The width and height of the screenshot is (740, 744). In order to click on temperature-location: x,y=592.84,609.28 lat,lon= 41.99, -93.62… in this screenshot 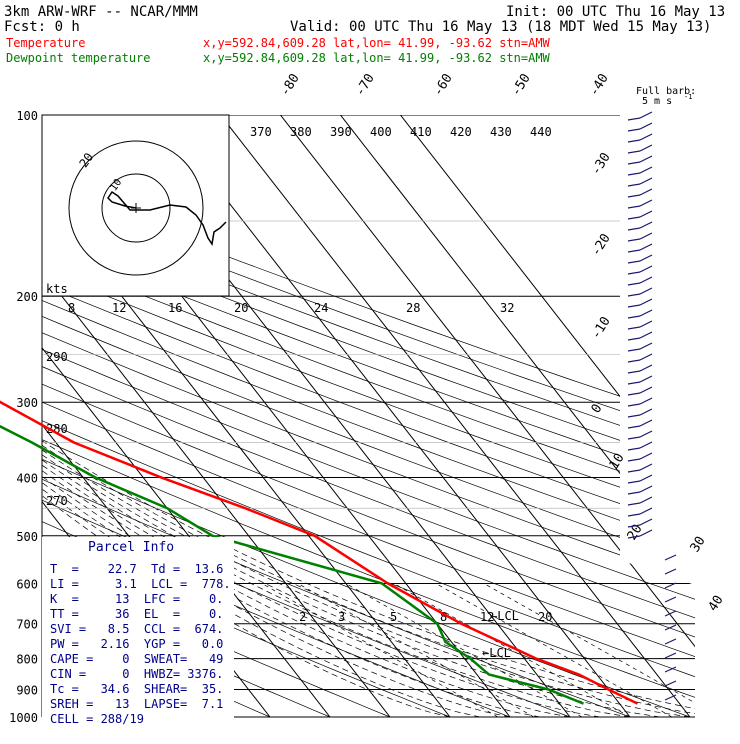, I will do `click(377, 43)`.